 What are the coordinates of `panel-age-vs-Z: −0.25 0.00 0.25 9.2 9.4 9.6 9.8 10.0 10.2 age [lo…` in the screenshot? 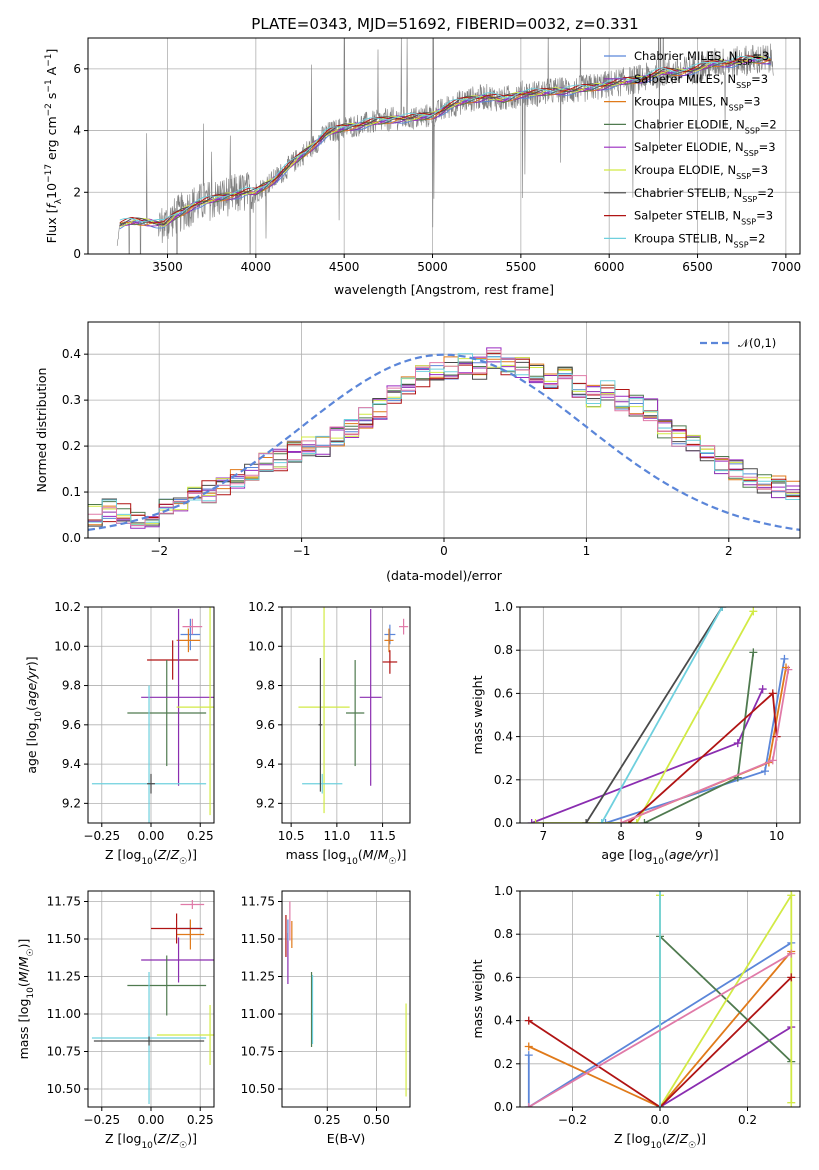 It's located at (119, 733).